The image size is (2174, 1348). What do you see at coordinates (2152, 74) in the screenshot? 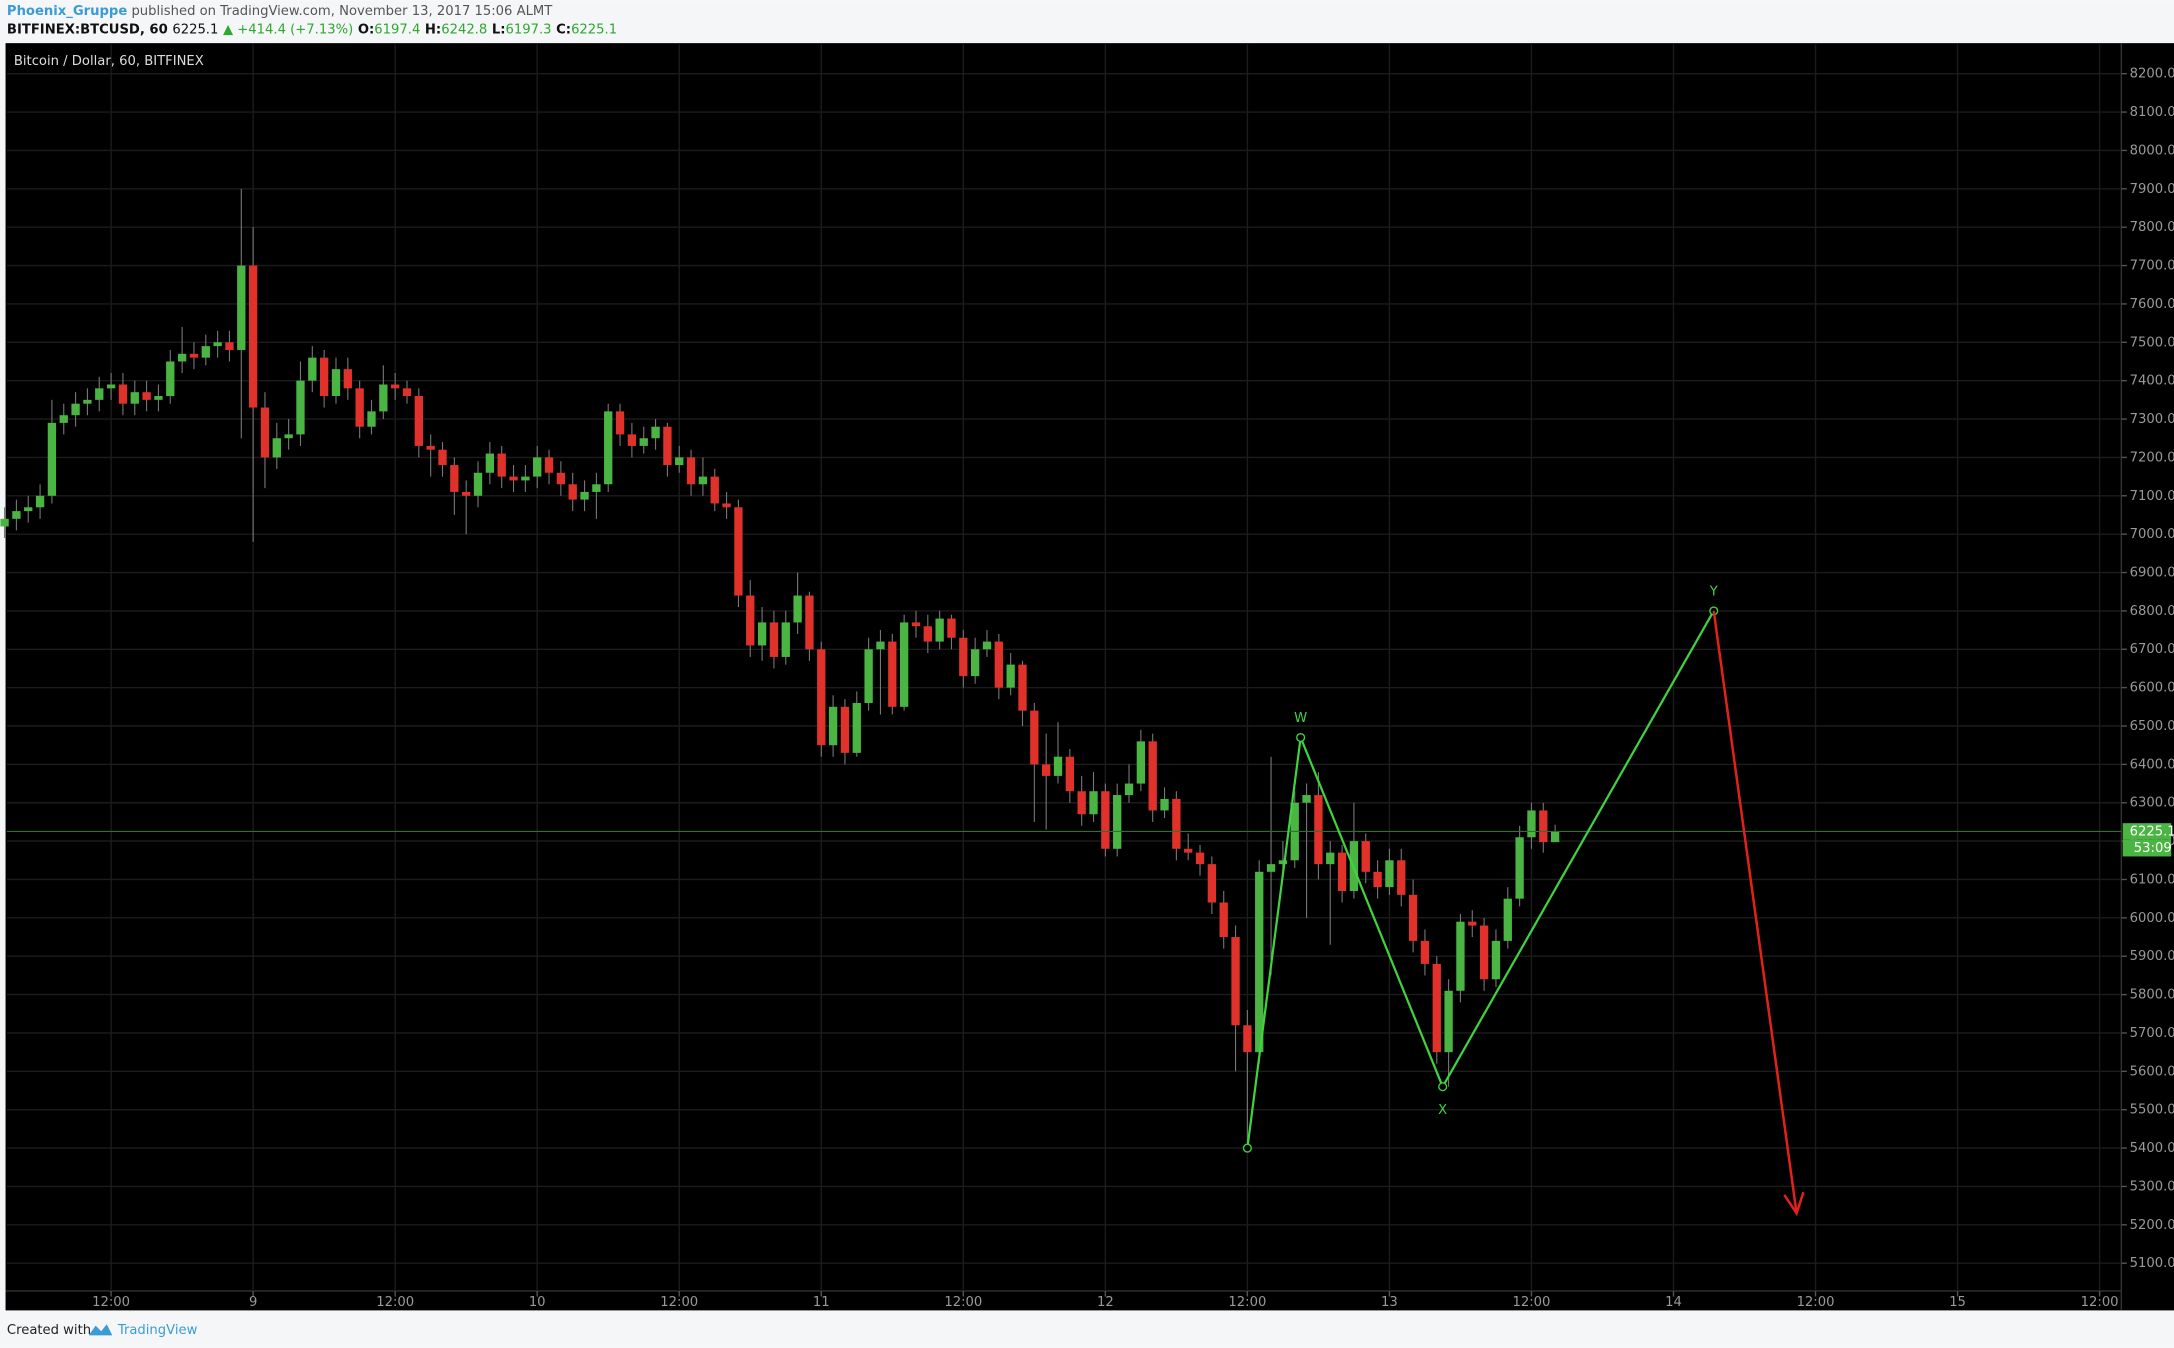
I see `y-tick-label: 8200.0` at bounding box center [2152, 74].